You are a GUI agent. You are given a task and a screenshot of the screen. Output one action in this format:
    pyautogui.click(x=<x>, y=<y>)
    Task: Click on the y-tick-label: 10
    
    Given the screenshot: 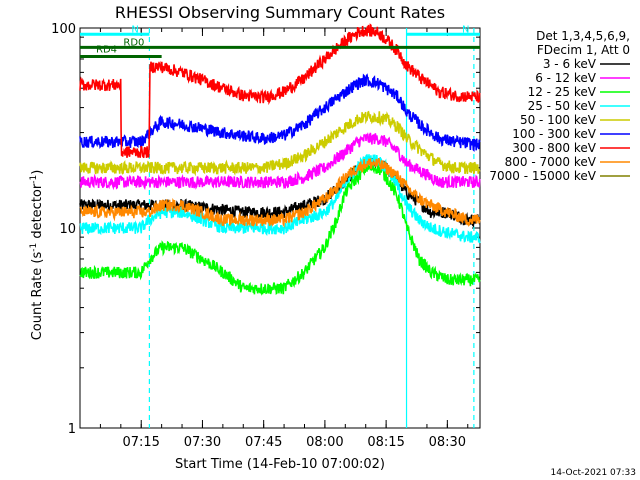 What is the action you would take?
    pyautogui.click(x=67, y=229)
    